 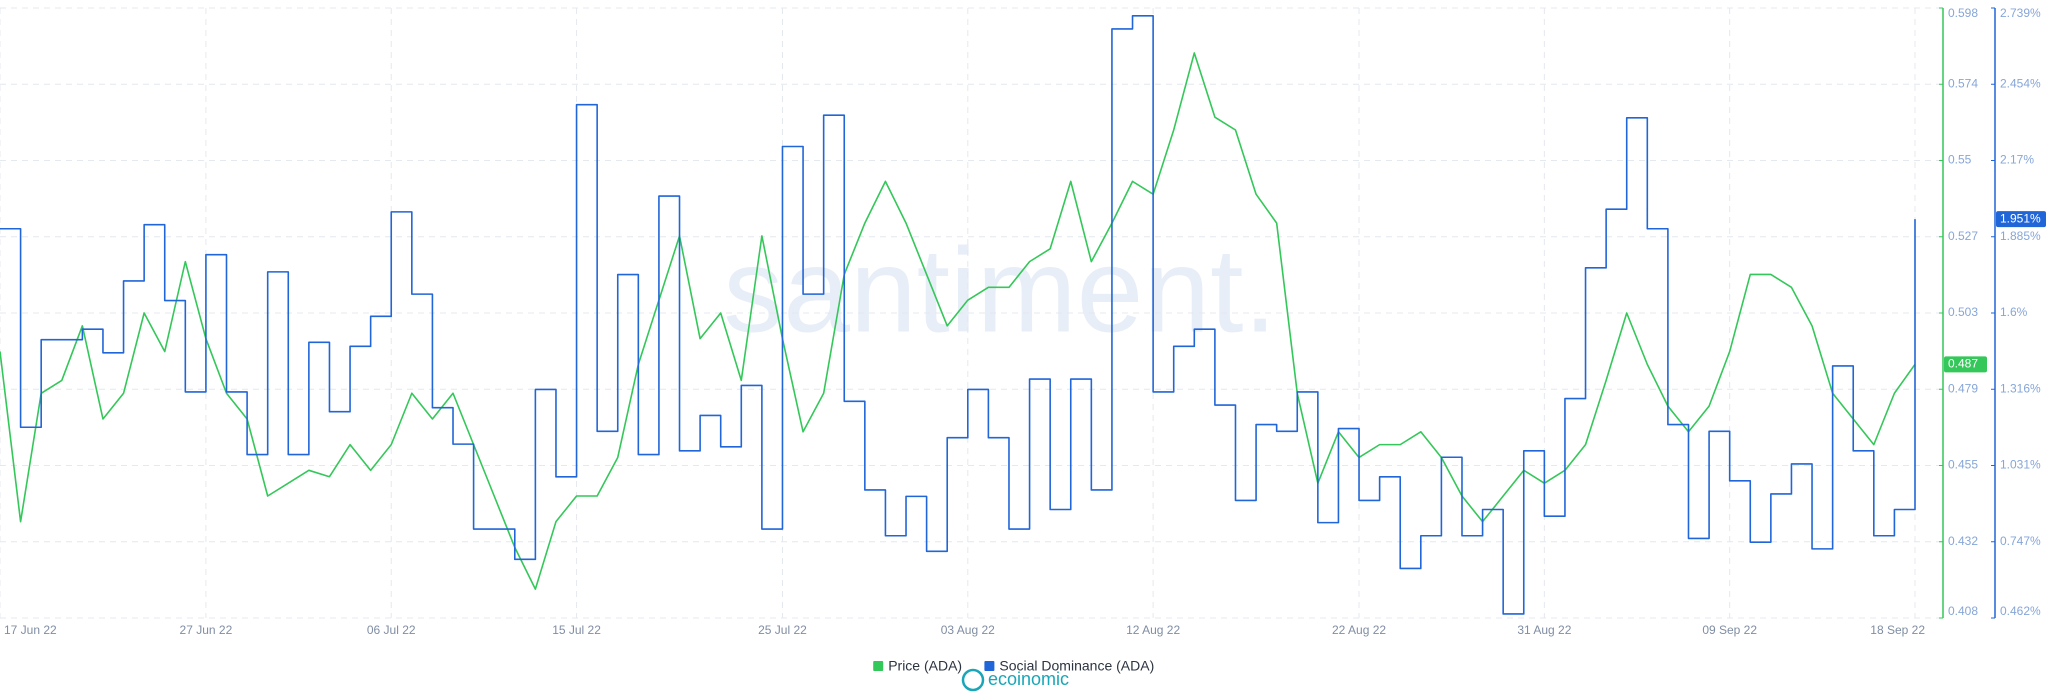 I want to click on x-tick-label: 18 Sep 22, so click(x=1897, y=630).